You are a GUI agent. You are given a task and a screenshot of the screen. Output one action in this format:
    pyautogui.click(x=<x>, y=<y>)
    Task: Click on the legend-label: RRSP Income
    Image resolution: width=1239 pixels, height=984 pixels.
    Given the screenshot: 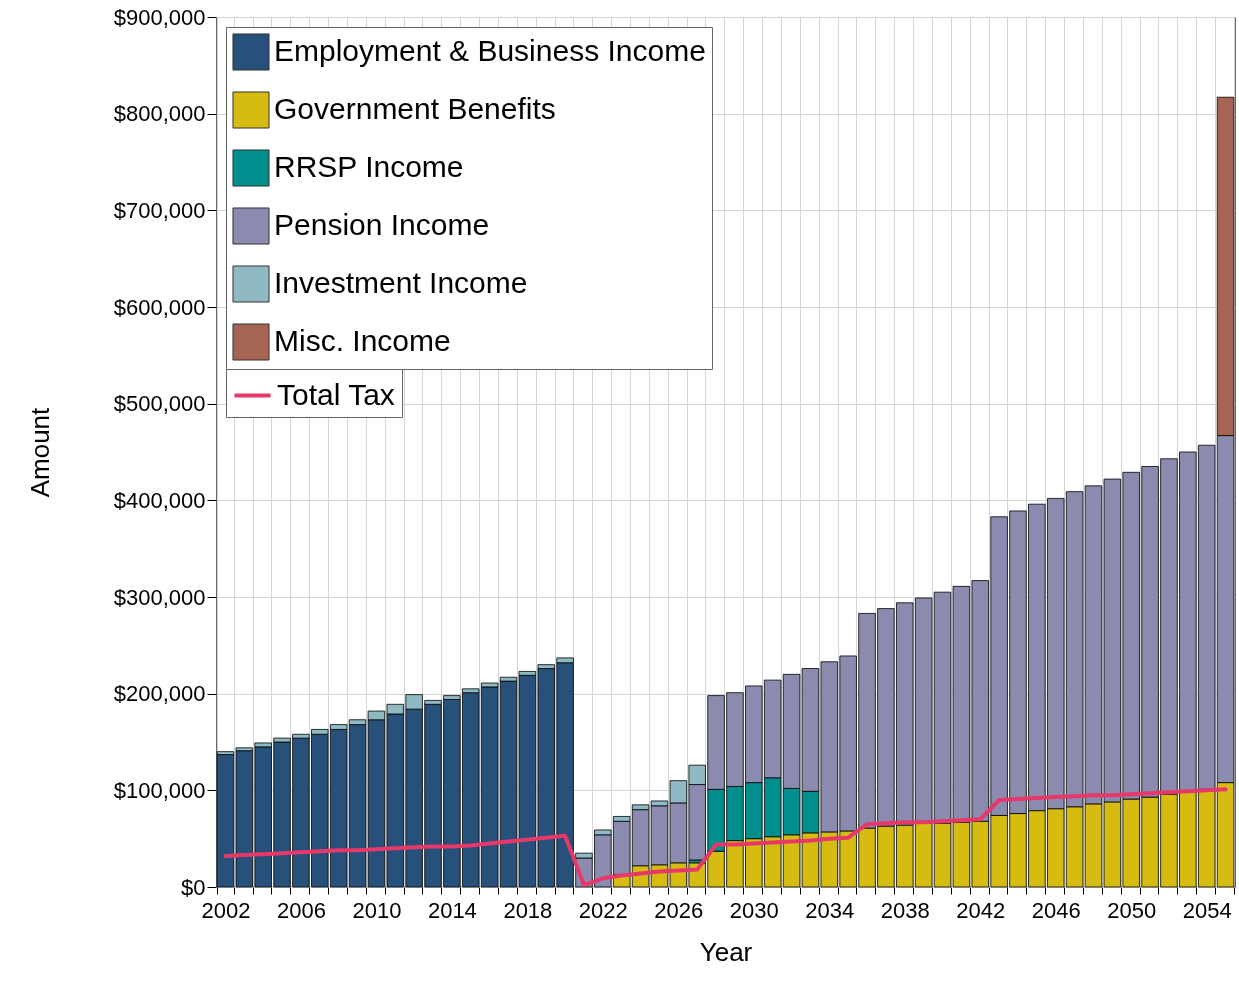 What is the action you would take?
    pyautogui.click(x=369, y=166)
    